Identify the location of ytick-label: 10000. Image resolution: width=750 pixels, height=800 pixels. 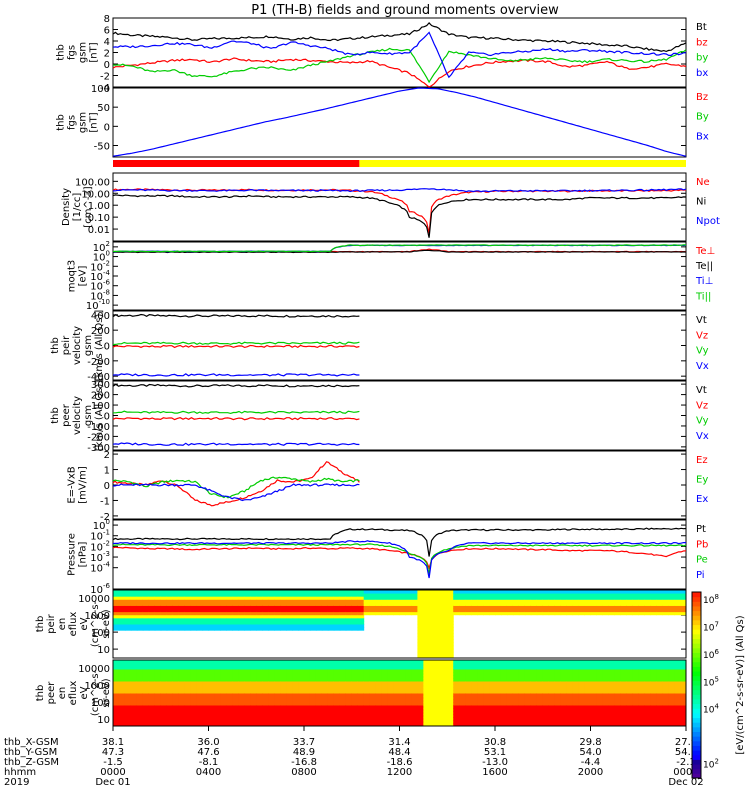
(94, 669).